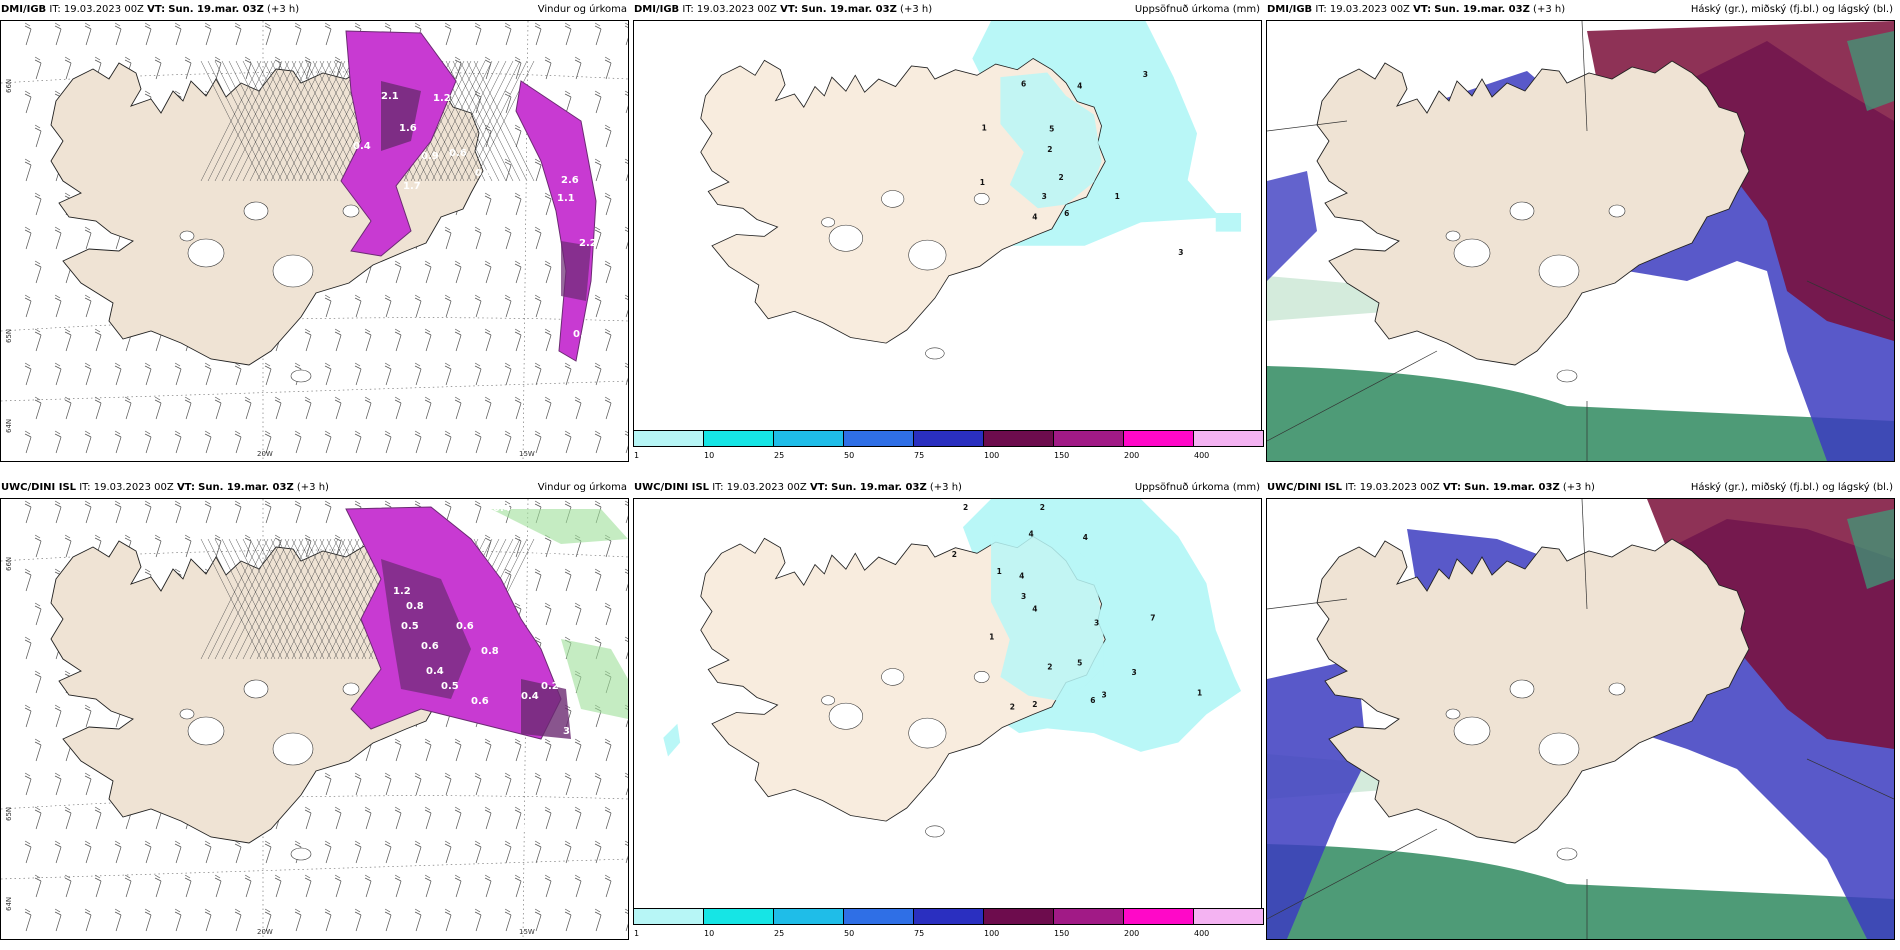 This screenshot has width=1900, height=950. I want to click on model-name: DMI/IGB, so click(24, 9).